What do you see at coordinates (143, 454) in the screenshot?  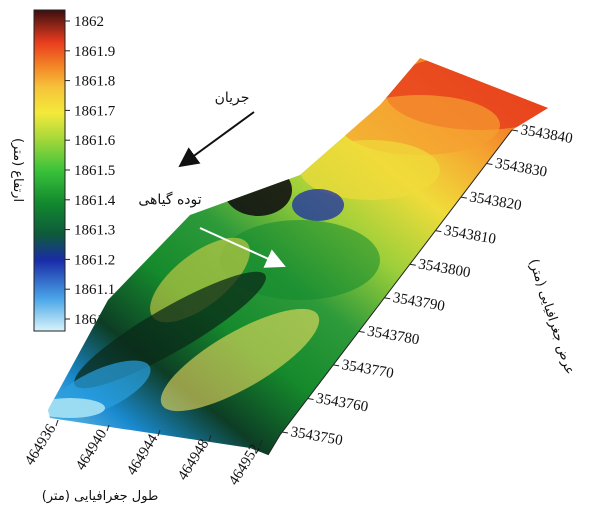 I see `longitude-tick-label: 464944` at bounding box center [143, 454].